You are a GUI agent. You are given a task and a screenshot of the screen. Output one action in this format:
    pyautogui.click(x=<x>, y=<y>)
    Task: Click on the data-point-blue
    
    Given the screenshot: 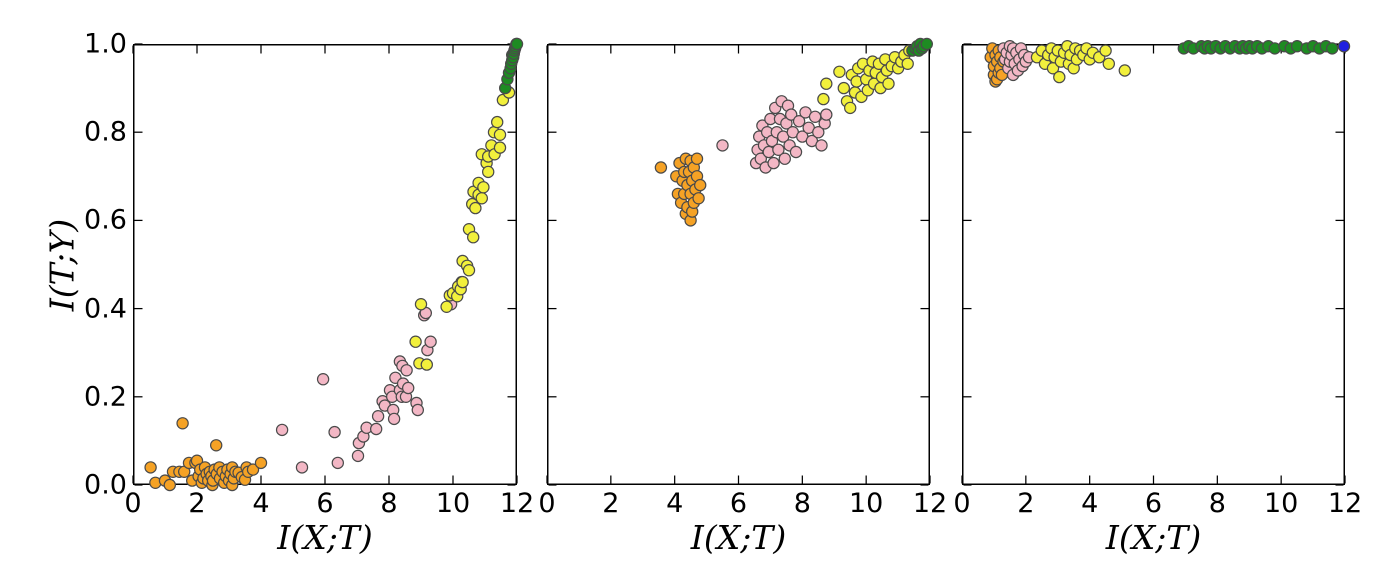 What is the action you would take?
    pyautogui.click(x=1344, y=46)
    